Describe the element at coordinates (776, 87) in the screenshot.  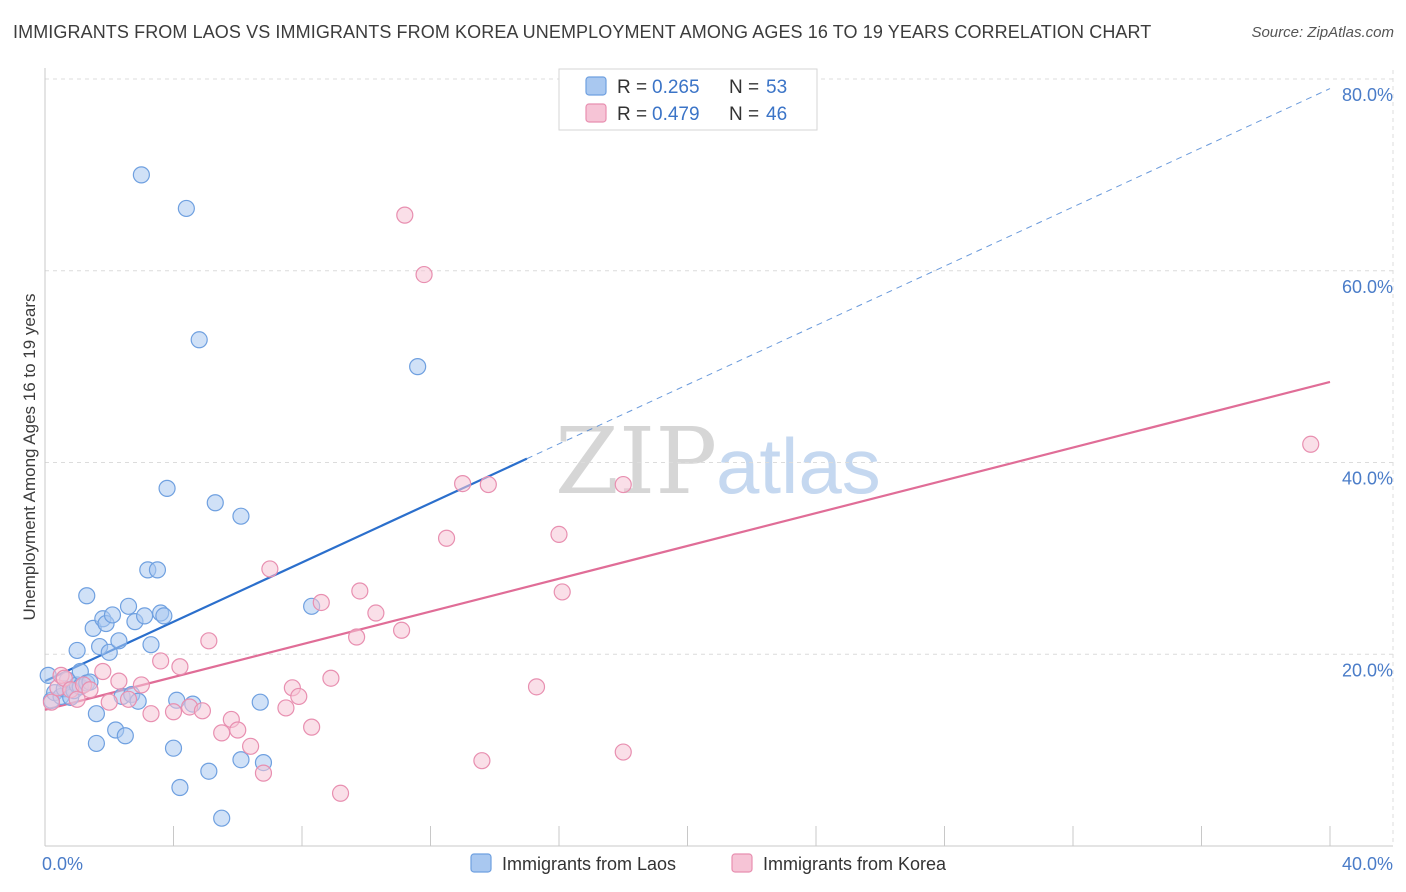
I see `legend-n-value-laos: 53` at that location.